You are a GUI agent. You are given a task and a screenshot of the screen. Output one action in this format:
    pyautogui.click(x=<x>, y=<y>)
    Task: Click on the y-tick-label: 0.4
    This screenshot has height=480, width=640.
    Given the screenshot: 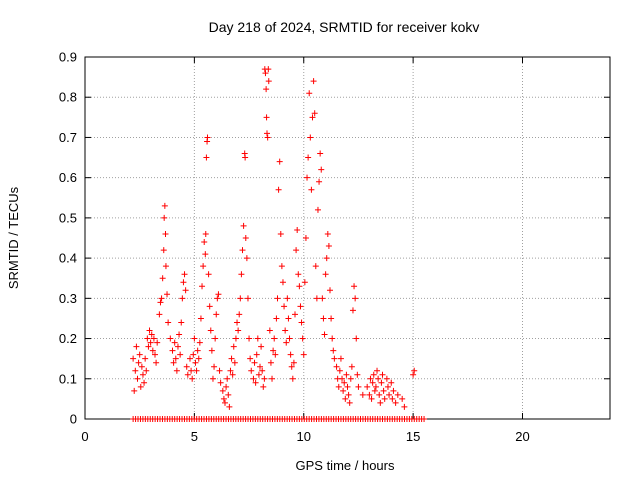 What is the action you would take?
    pyautogui.click(x=68, y=258)
    